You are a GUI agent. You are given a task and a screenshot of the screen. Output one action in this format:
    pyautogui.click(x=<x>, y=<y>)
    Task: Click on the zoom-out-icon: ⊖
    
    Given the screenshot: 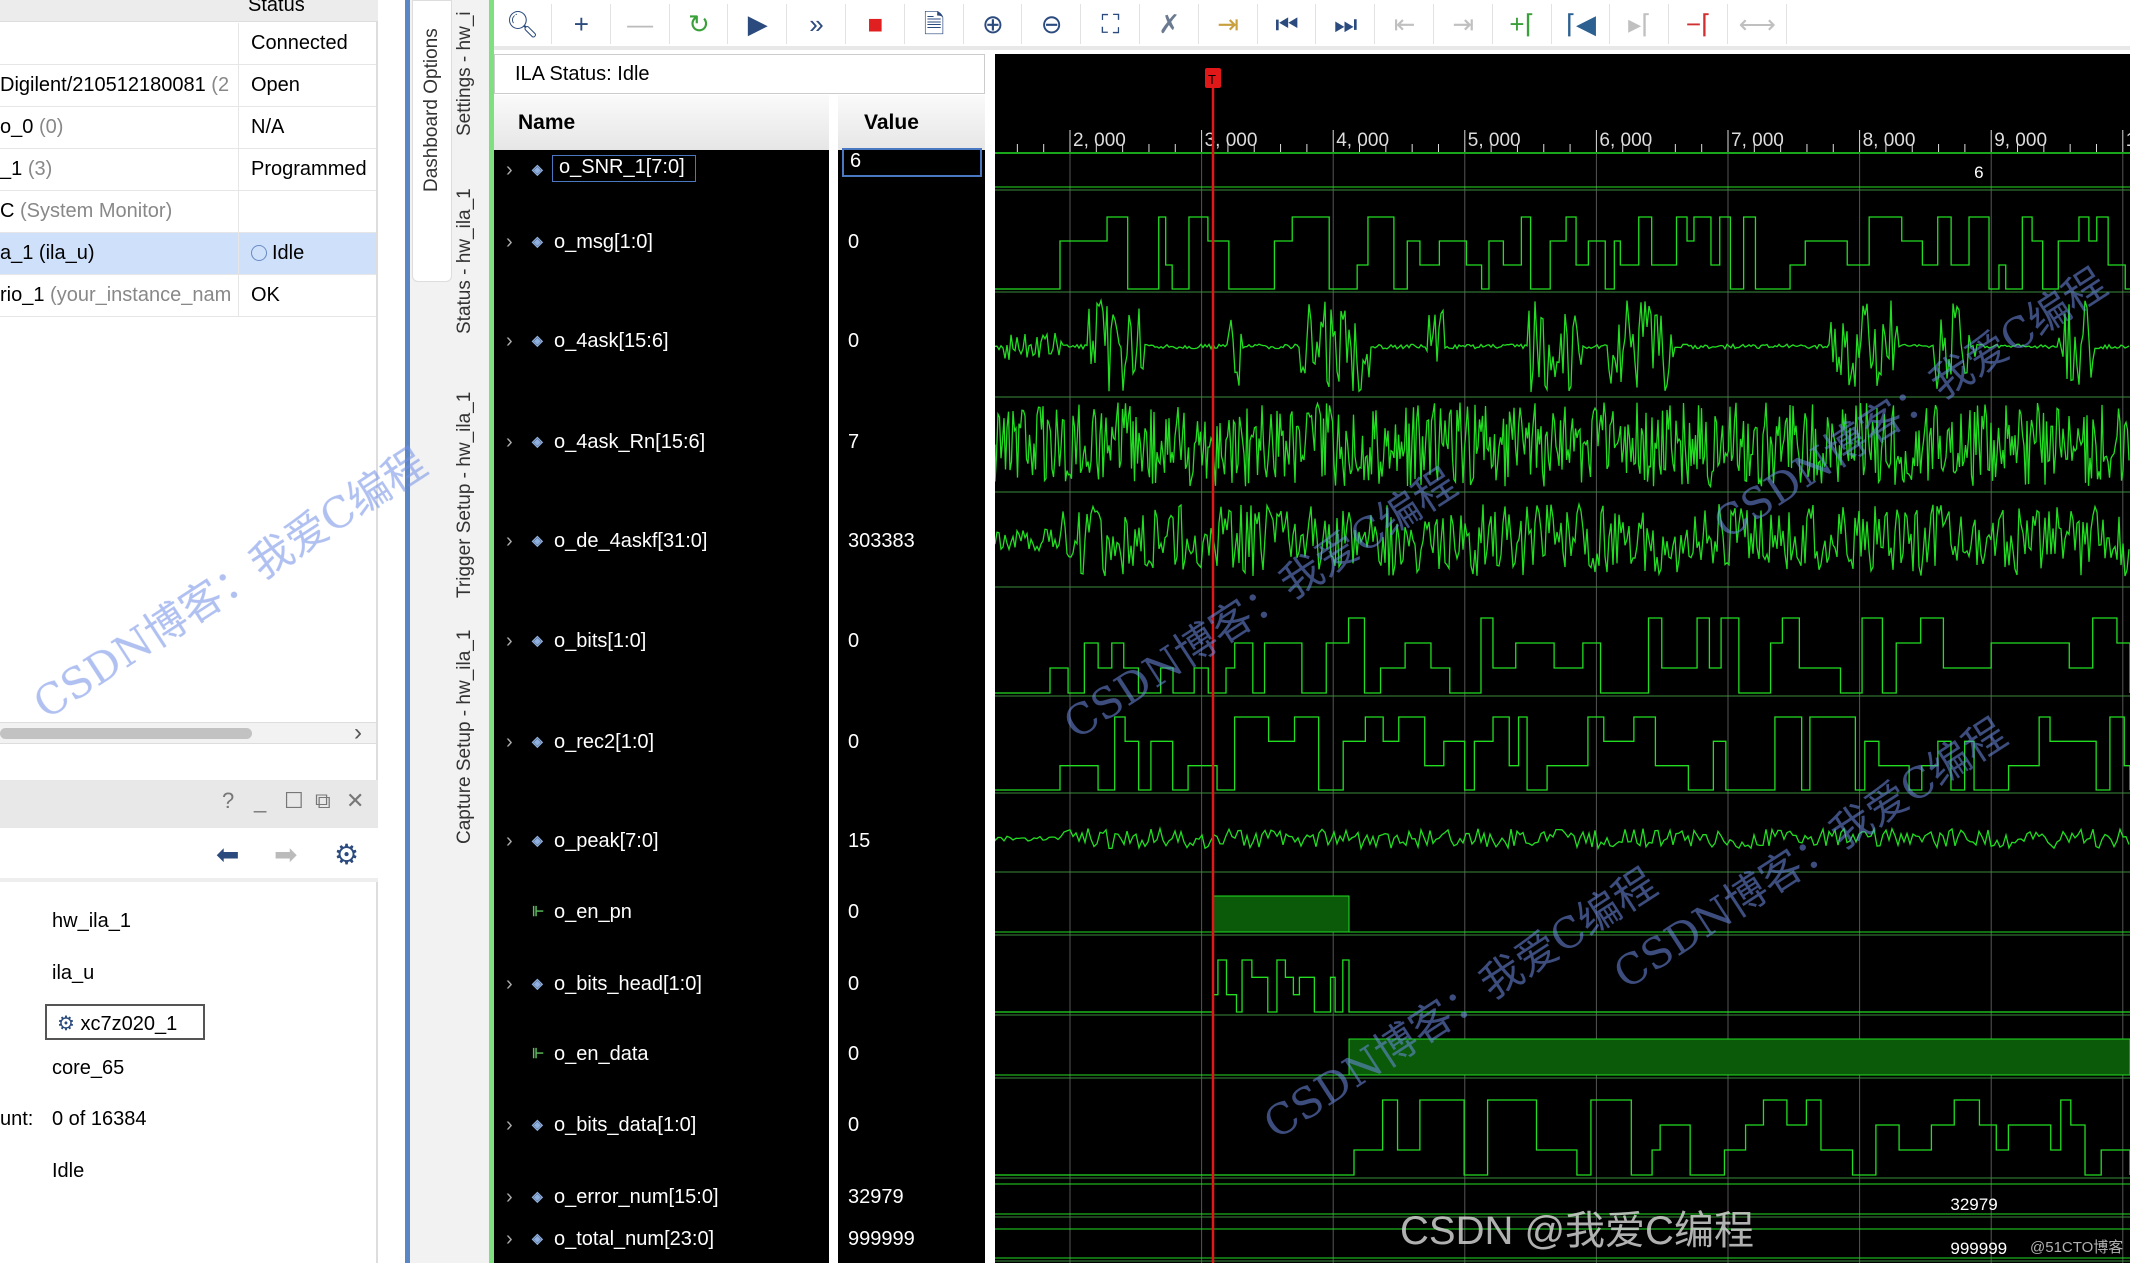 What is the action you would take?
    pyautogui.click(x=1051, y=24)
    